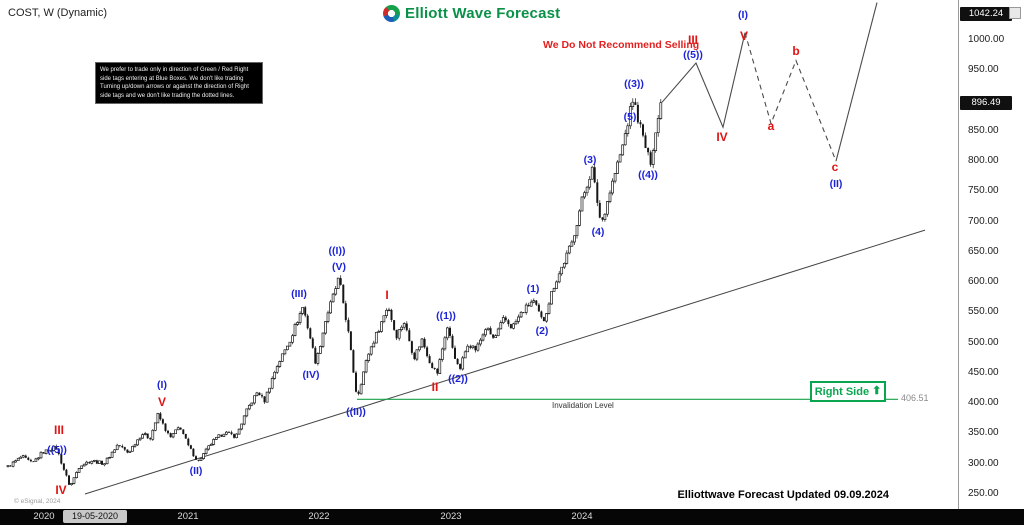 The image size is (1024, 525). What do you see at coordinates (582, 516) in the screenshot?
I see `time-tick: 2024` at bounding box center [582, 516].